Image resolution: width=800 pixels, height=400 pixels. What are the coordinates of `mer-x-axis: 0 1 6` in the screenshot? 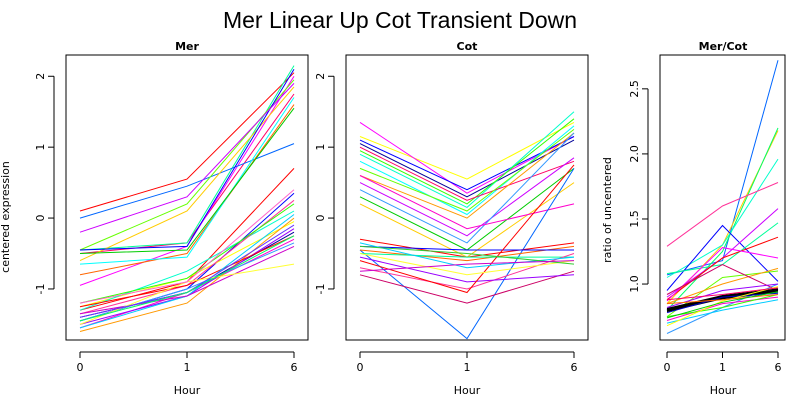 It's located at (187, 362).